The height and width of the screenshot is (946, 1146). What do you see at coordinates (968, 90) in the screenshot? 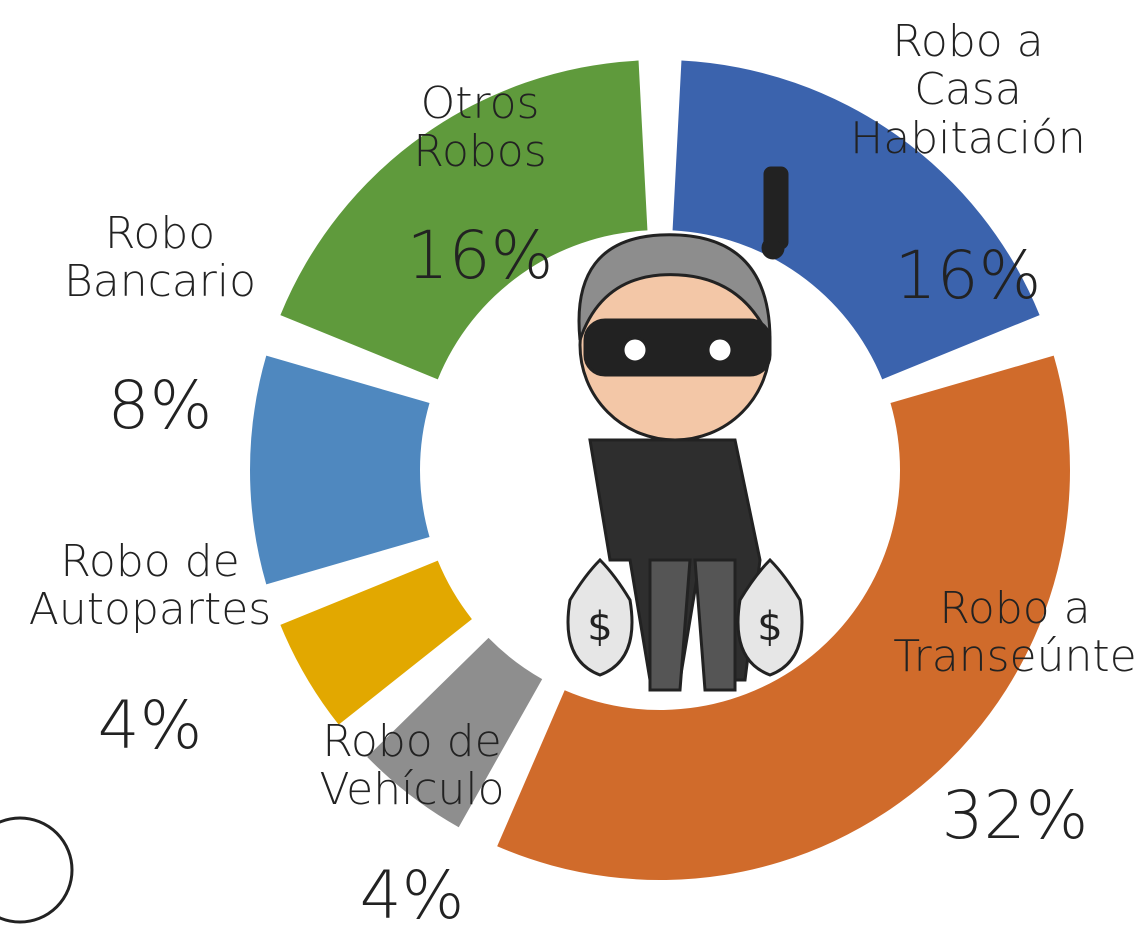
I see `category-label: Robo a Casa Habitación` at bounding box center [968, 90].